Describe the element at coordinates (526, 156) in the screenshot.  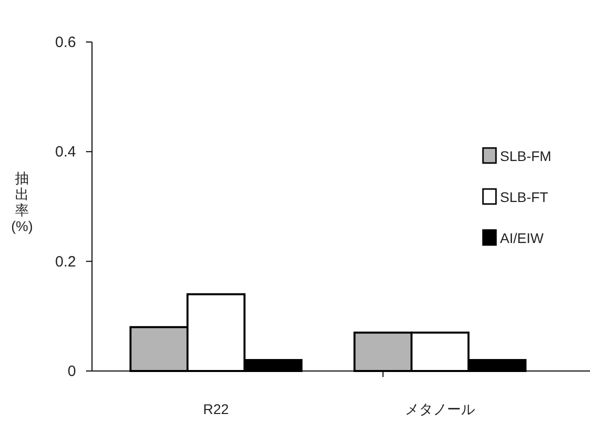
I see `legend-label: SLB-FM` at that location.